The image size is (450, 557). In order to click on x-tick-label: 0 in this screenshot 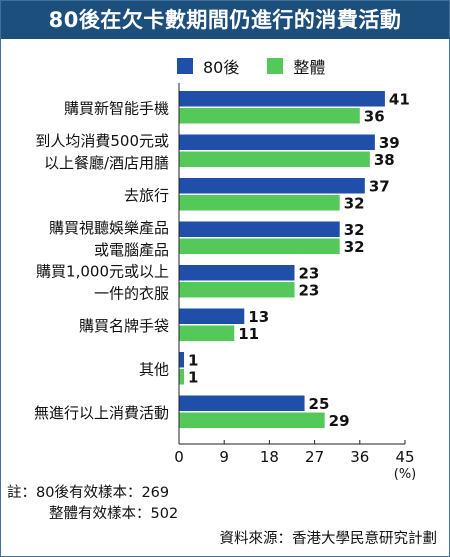, I will do `click(179, 457)`.